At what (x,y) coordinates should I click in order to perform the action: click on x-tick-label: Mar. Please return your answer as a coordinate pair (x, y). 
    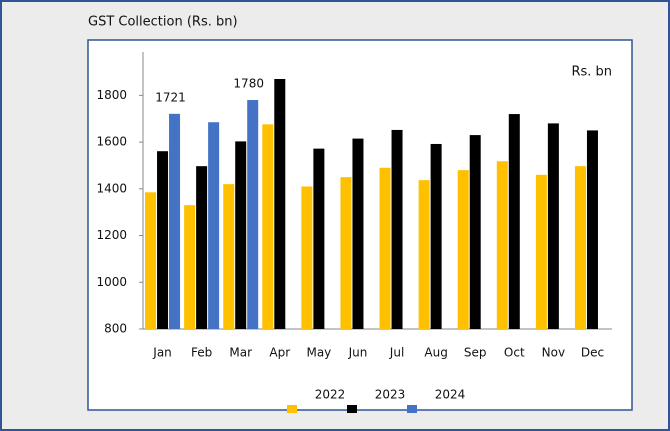
    Looking at the image, I should click on (240, 353).